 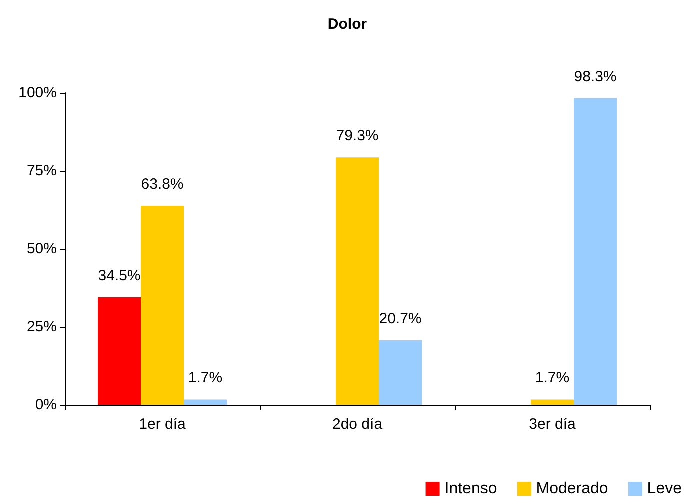 I want to click on y-tick-label: 75%, so click(x=41, y=171).